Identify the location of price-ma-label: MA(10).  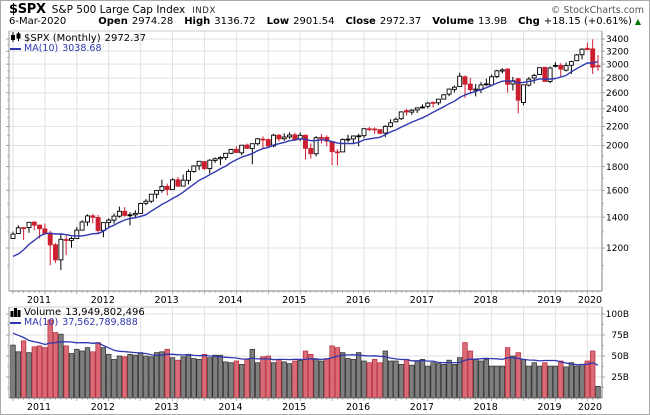
(41, 48).